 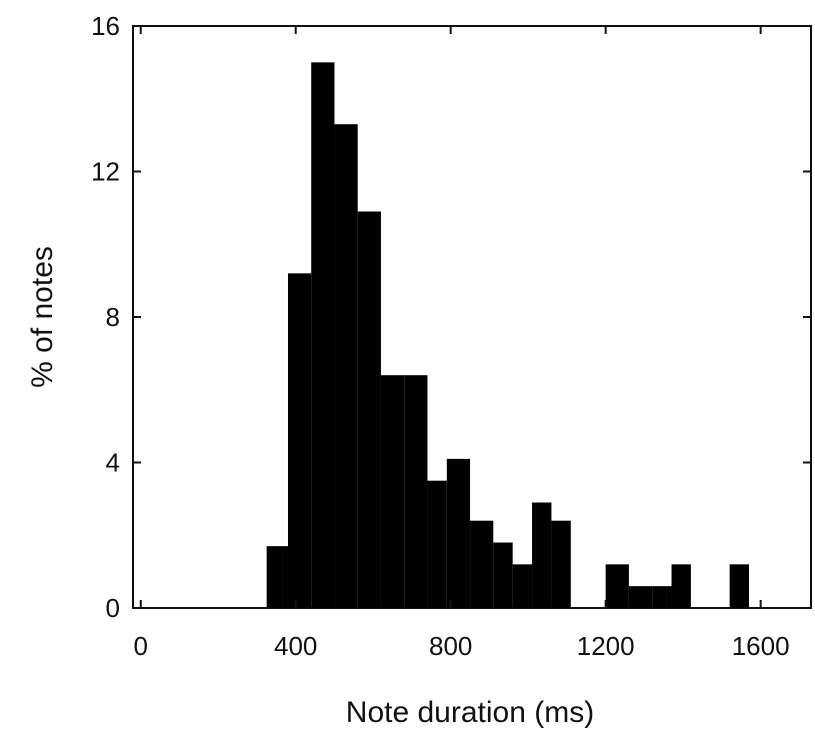 I want to click on y-tick-label: 0, so click(x=113, y=608).